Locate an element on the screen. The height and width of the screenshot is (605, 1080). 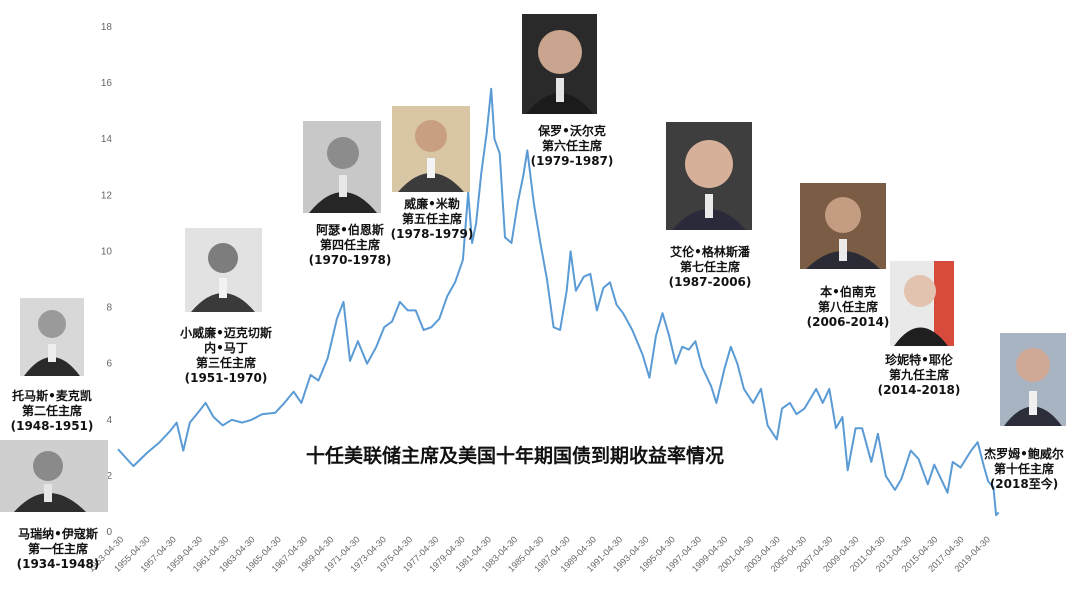
portrait-burns is located at coordinates (342, 167).